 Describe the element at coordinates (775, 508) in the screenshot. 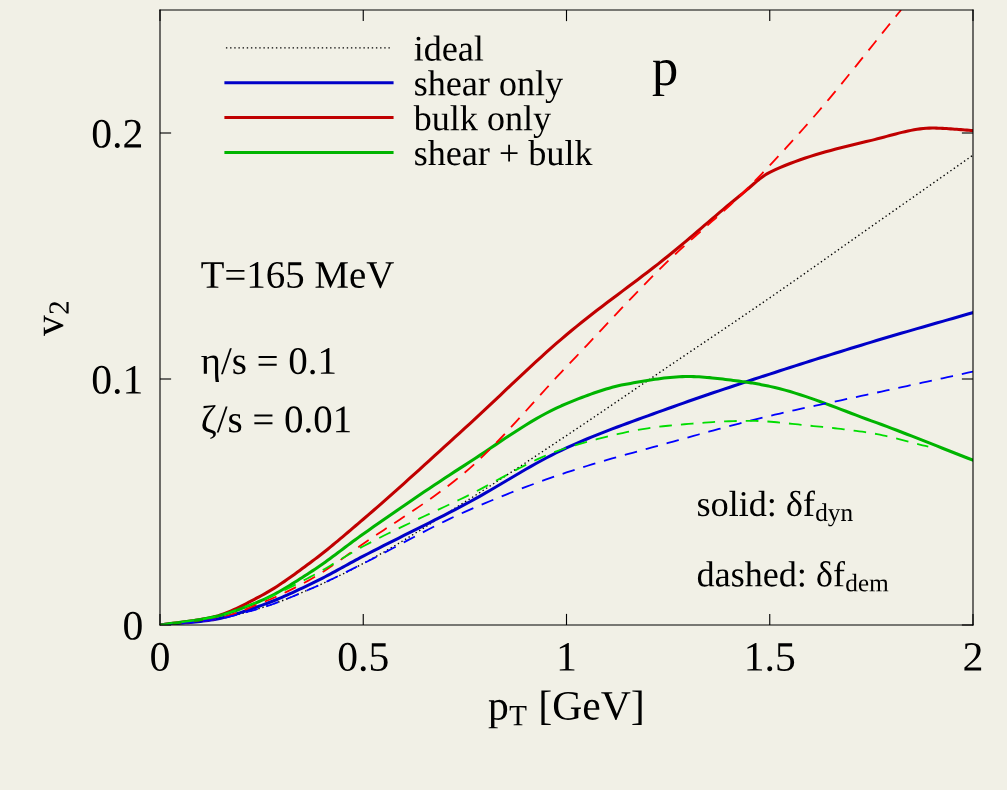

I see `annotation: solid: δf$_{dyn}$` at that location.